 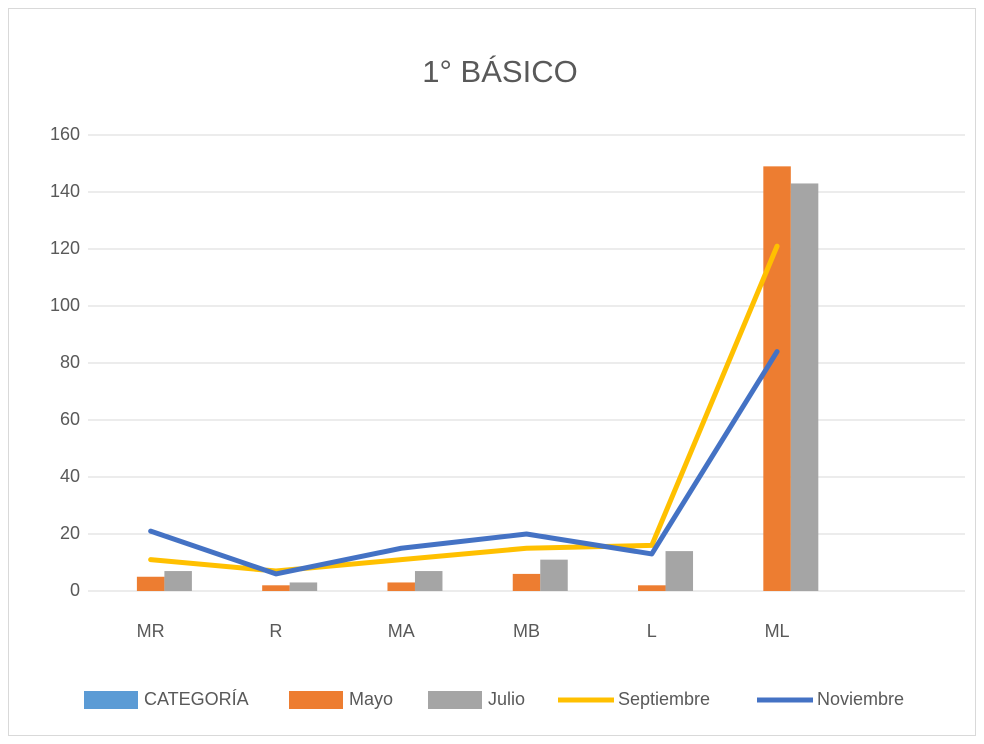 What do you see at coordinates (65, 134) in the screenshot?
I see `y-tick-label: 160` at bounding box center [65, 134].